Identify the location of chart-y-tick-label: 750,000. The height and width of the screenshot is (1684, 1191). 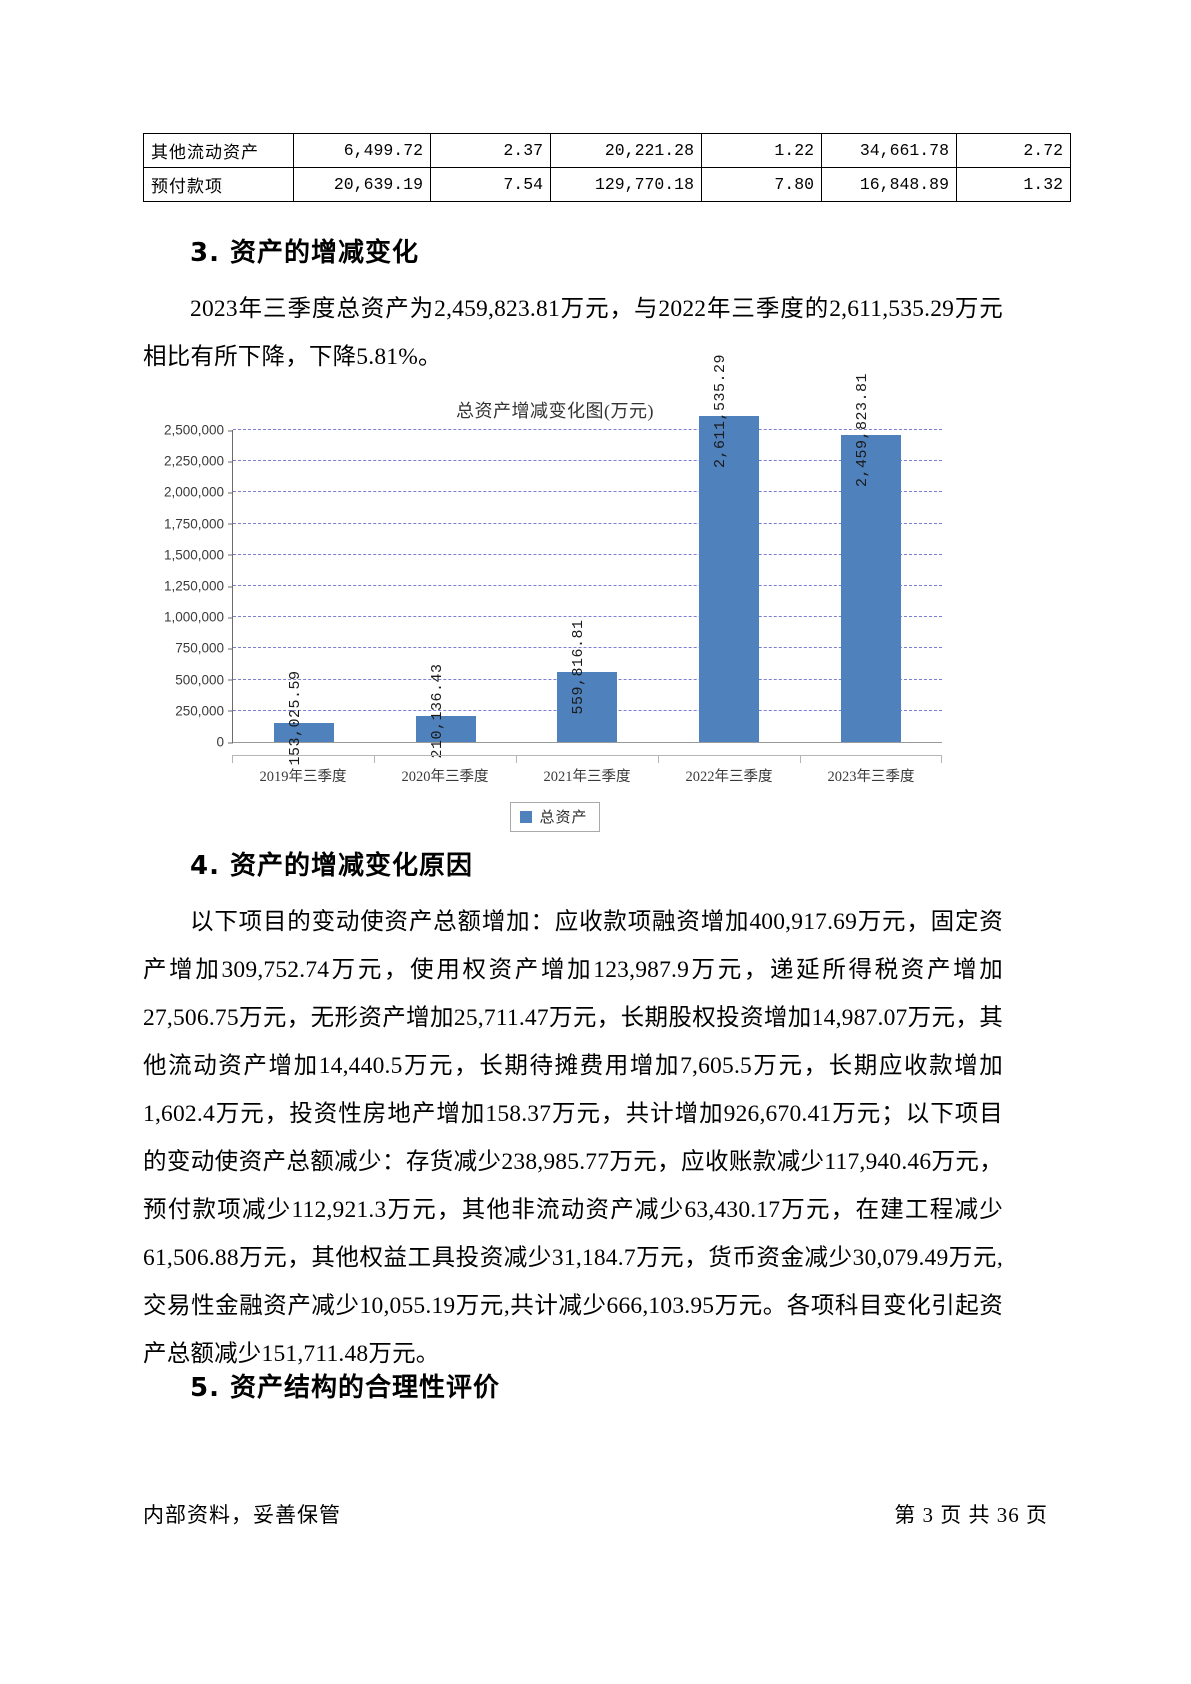
(204, 648).